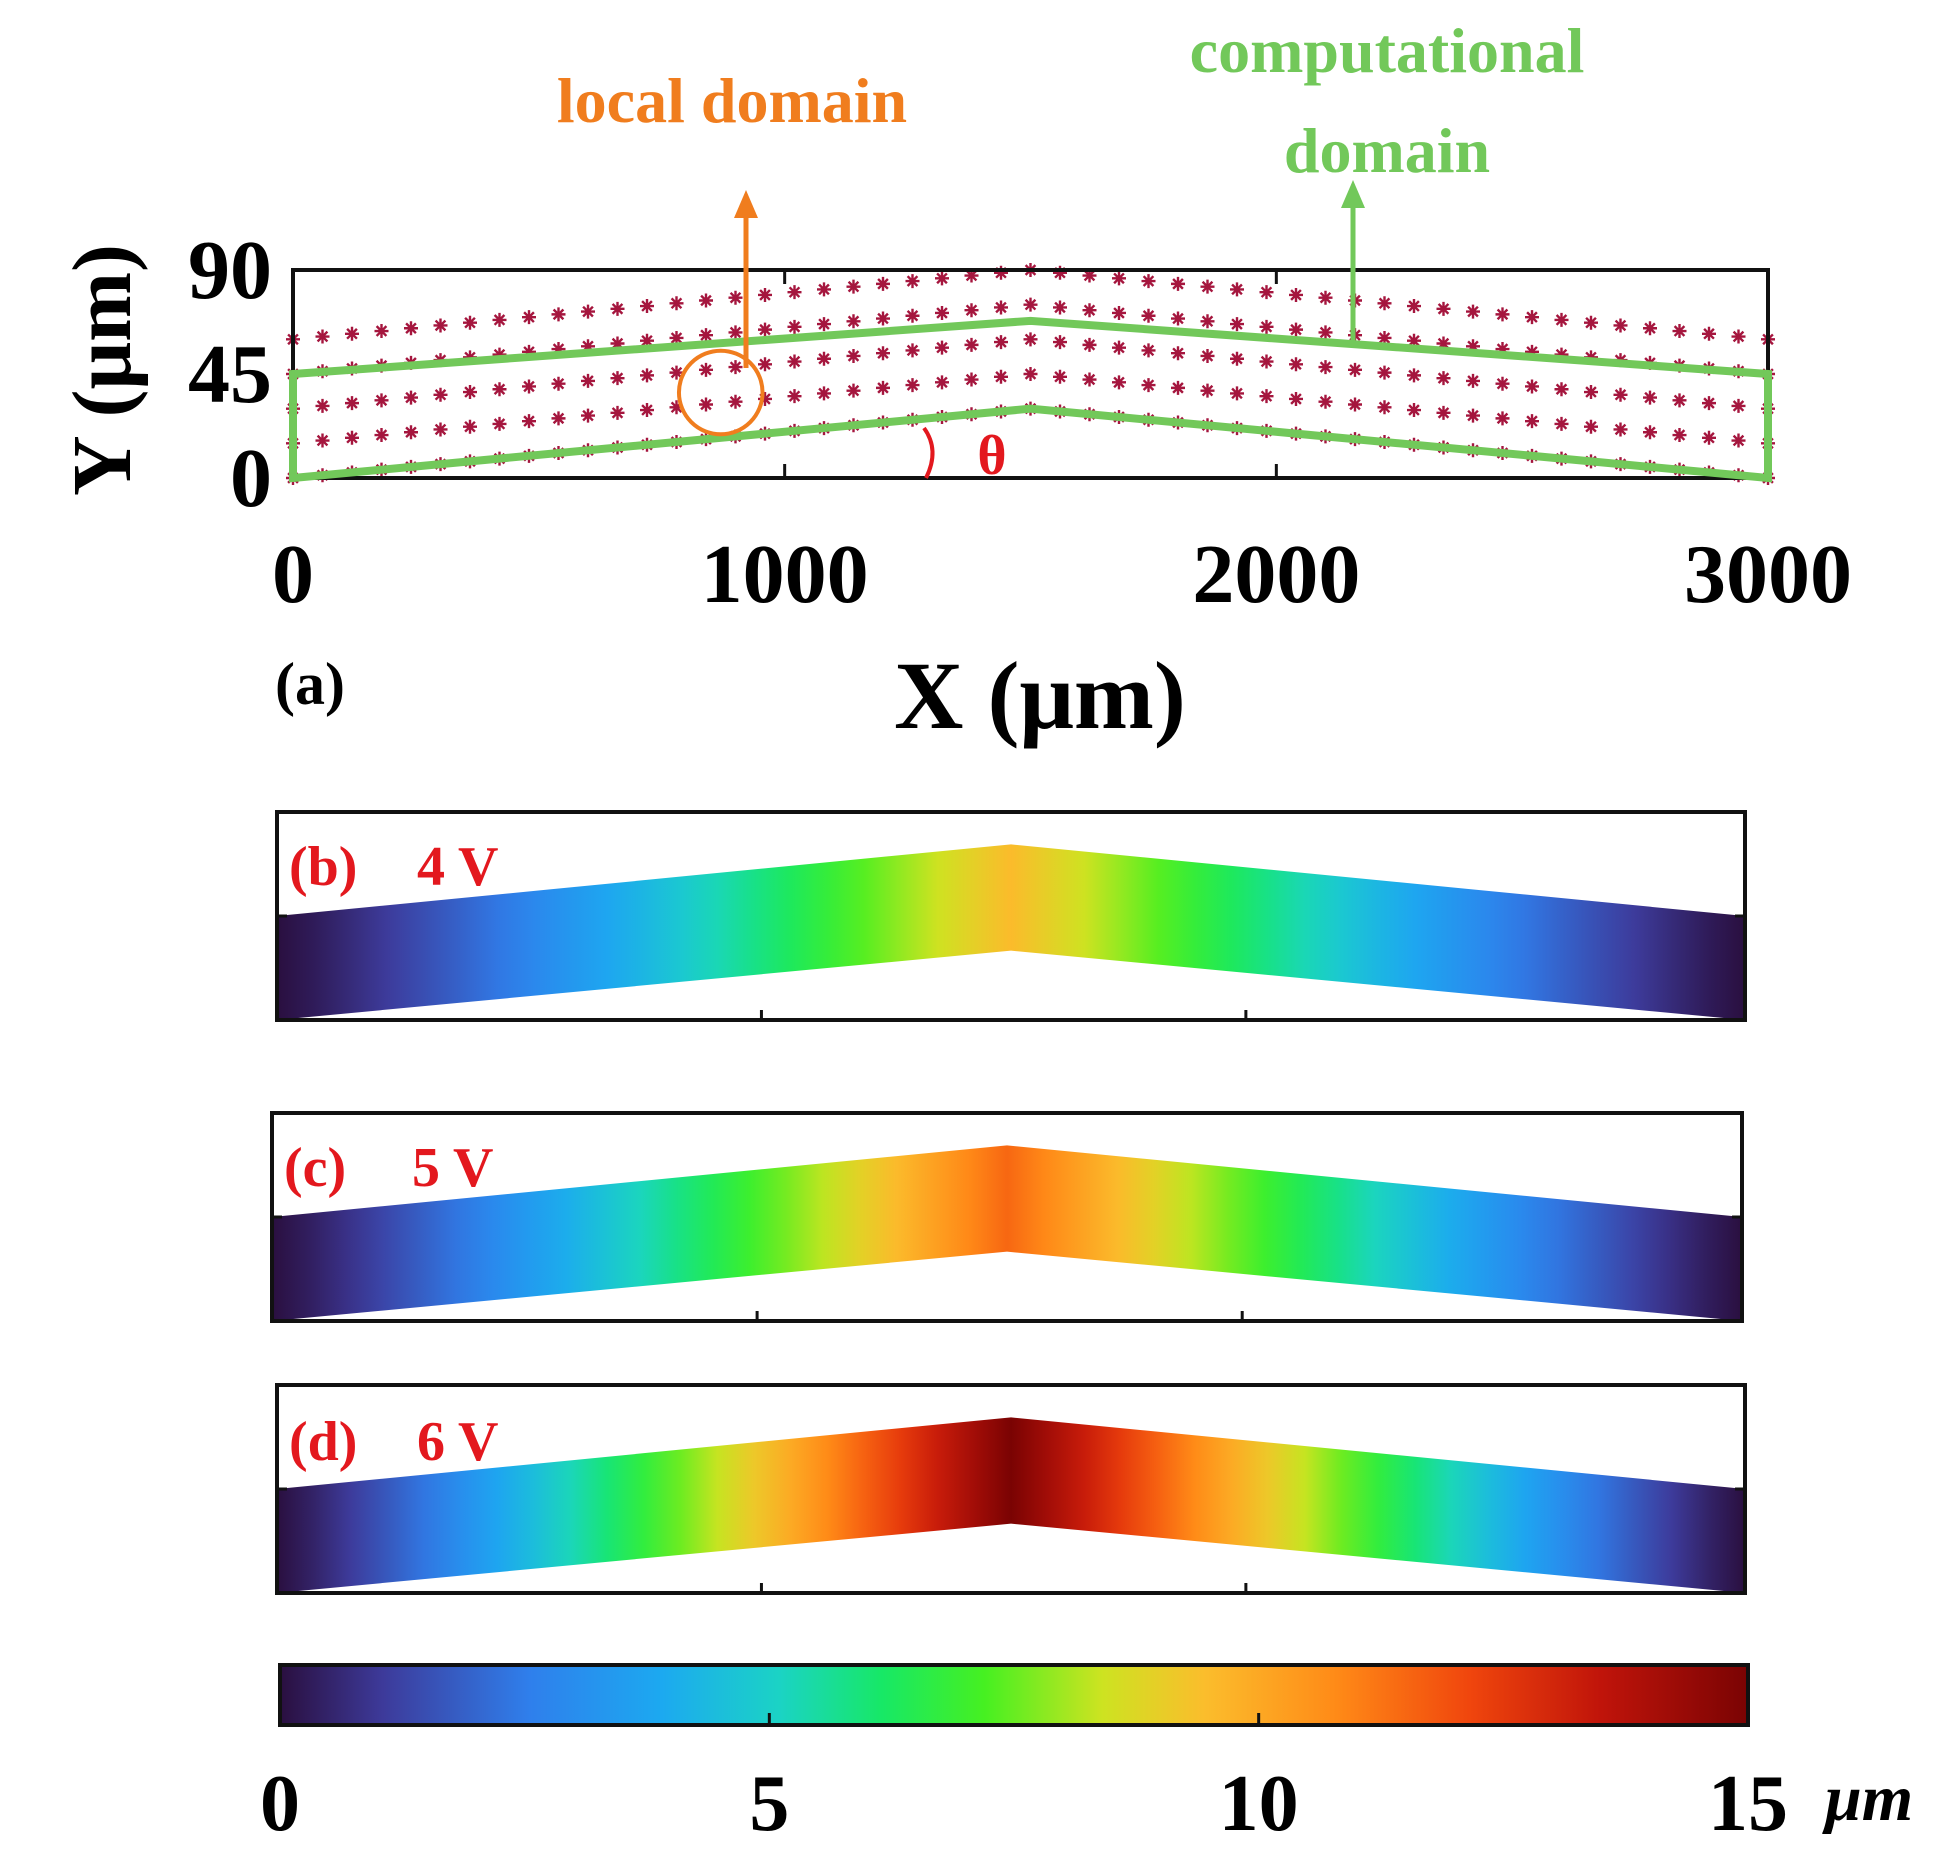 The height and width of the screenshot is (1857, 1956). I want to click on y-tick-label: 45, so click(230, 374).